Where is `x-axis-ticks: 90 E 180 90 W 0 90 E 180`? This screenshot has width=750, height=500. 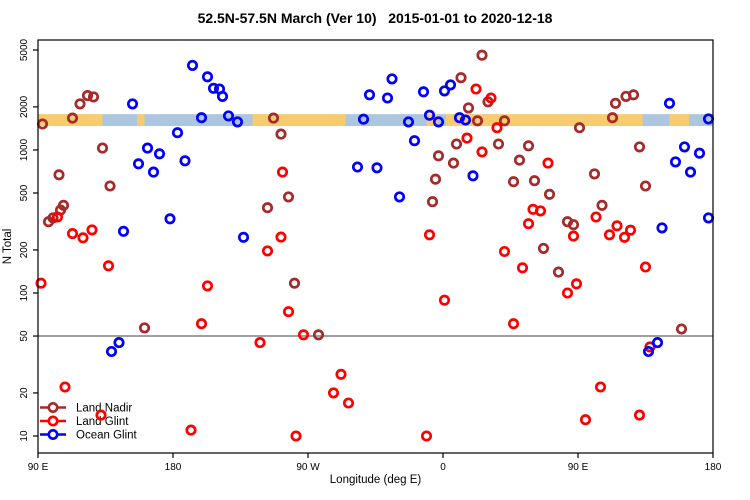 x-axis-ticks: 90 E 180 90 W 0 90 E 180 is located at coordinates (375, 463).